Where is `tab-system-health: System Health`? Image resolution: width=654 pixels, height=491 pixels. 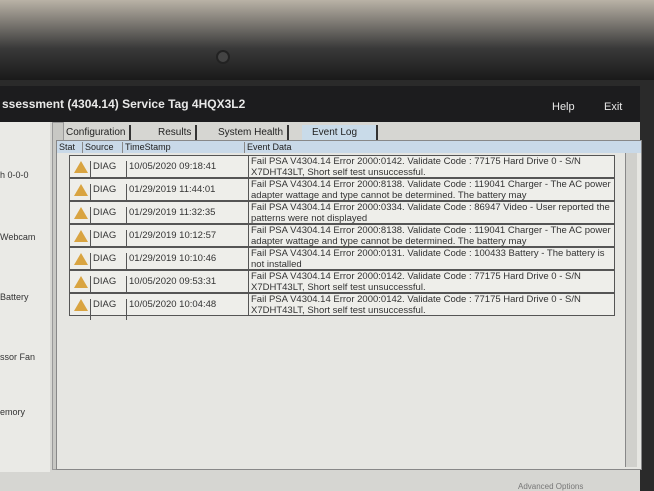
tab-system-health: System Health is located at coordinates (252, 132).